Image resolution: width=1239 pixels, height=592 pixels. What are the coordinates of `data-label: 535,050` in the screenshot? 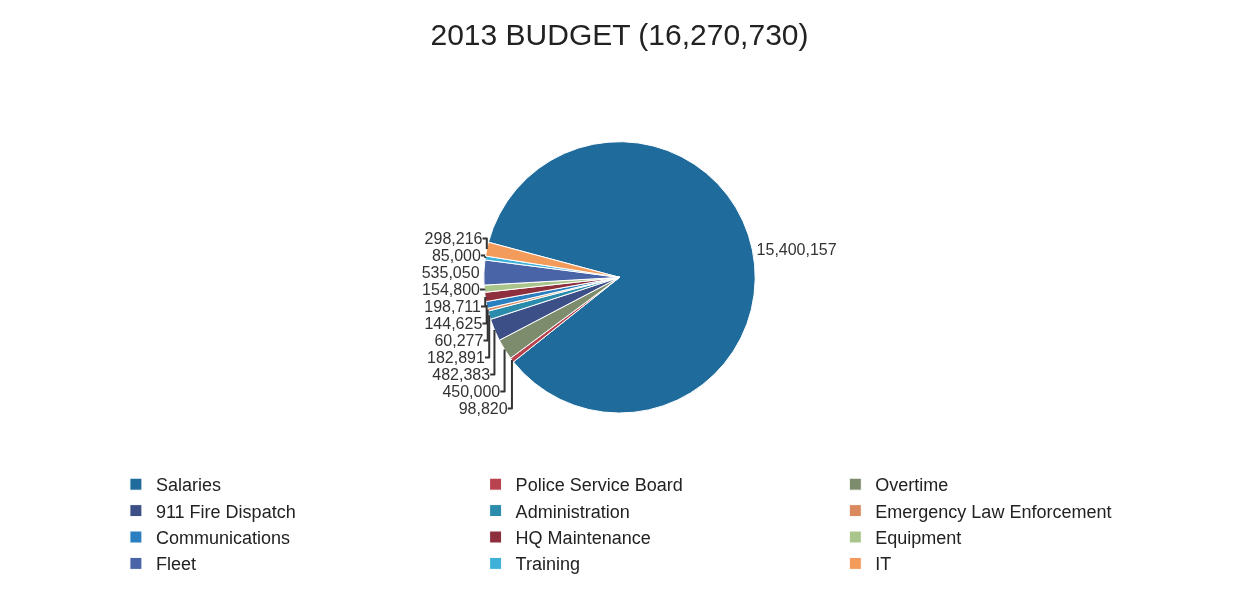 It's located at (450, 272).